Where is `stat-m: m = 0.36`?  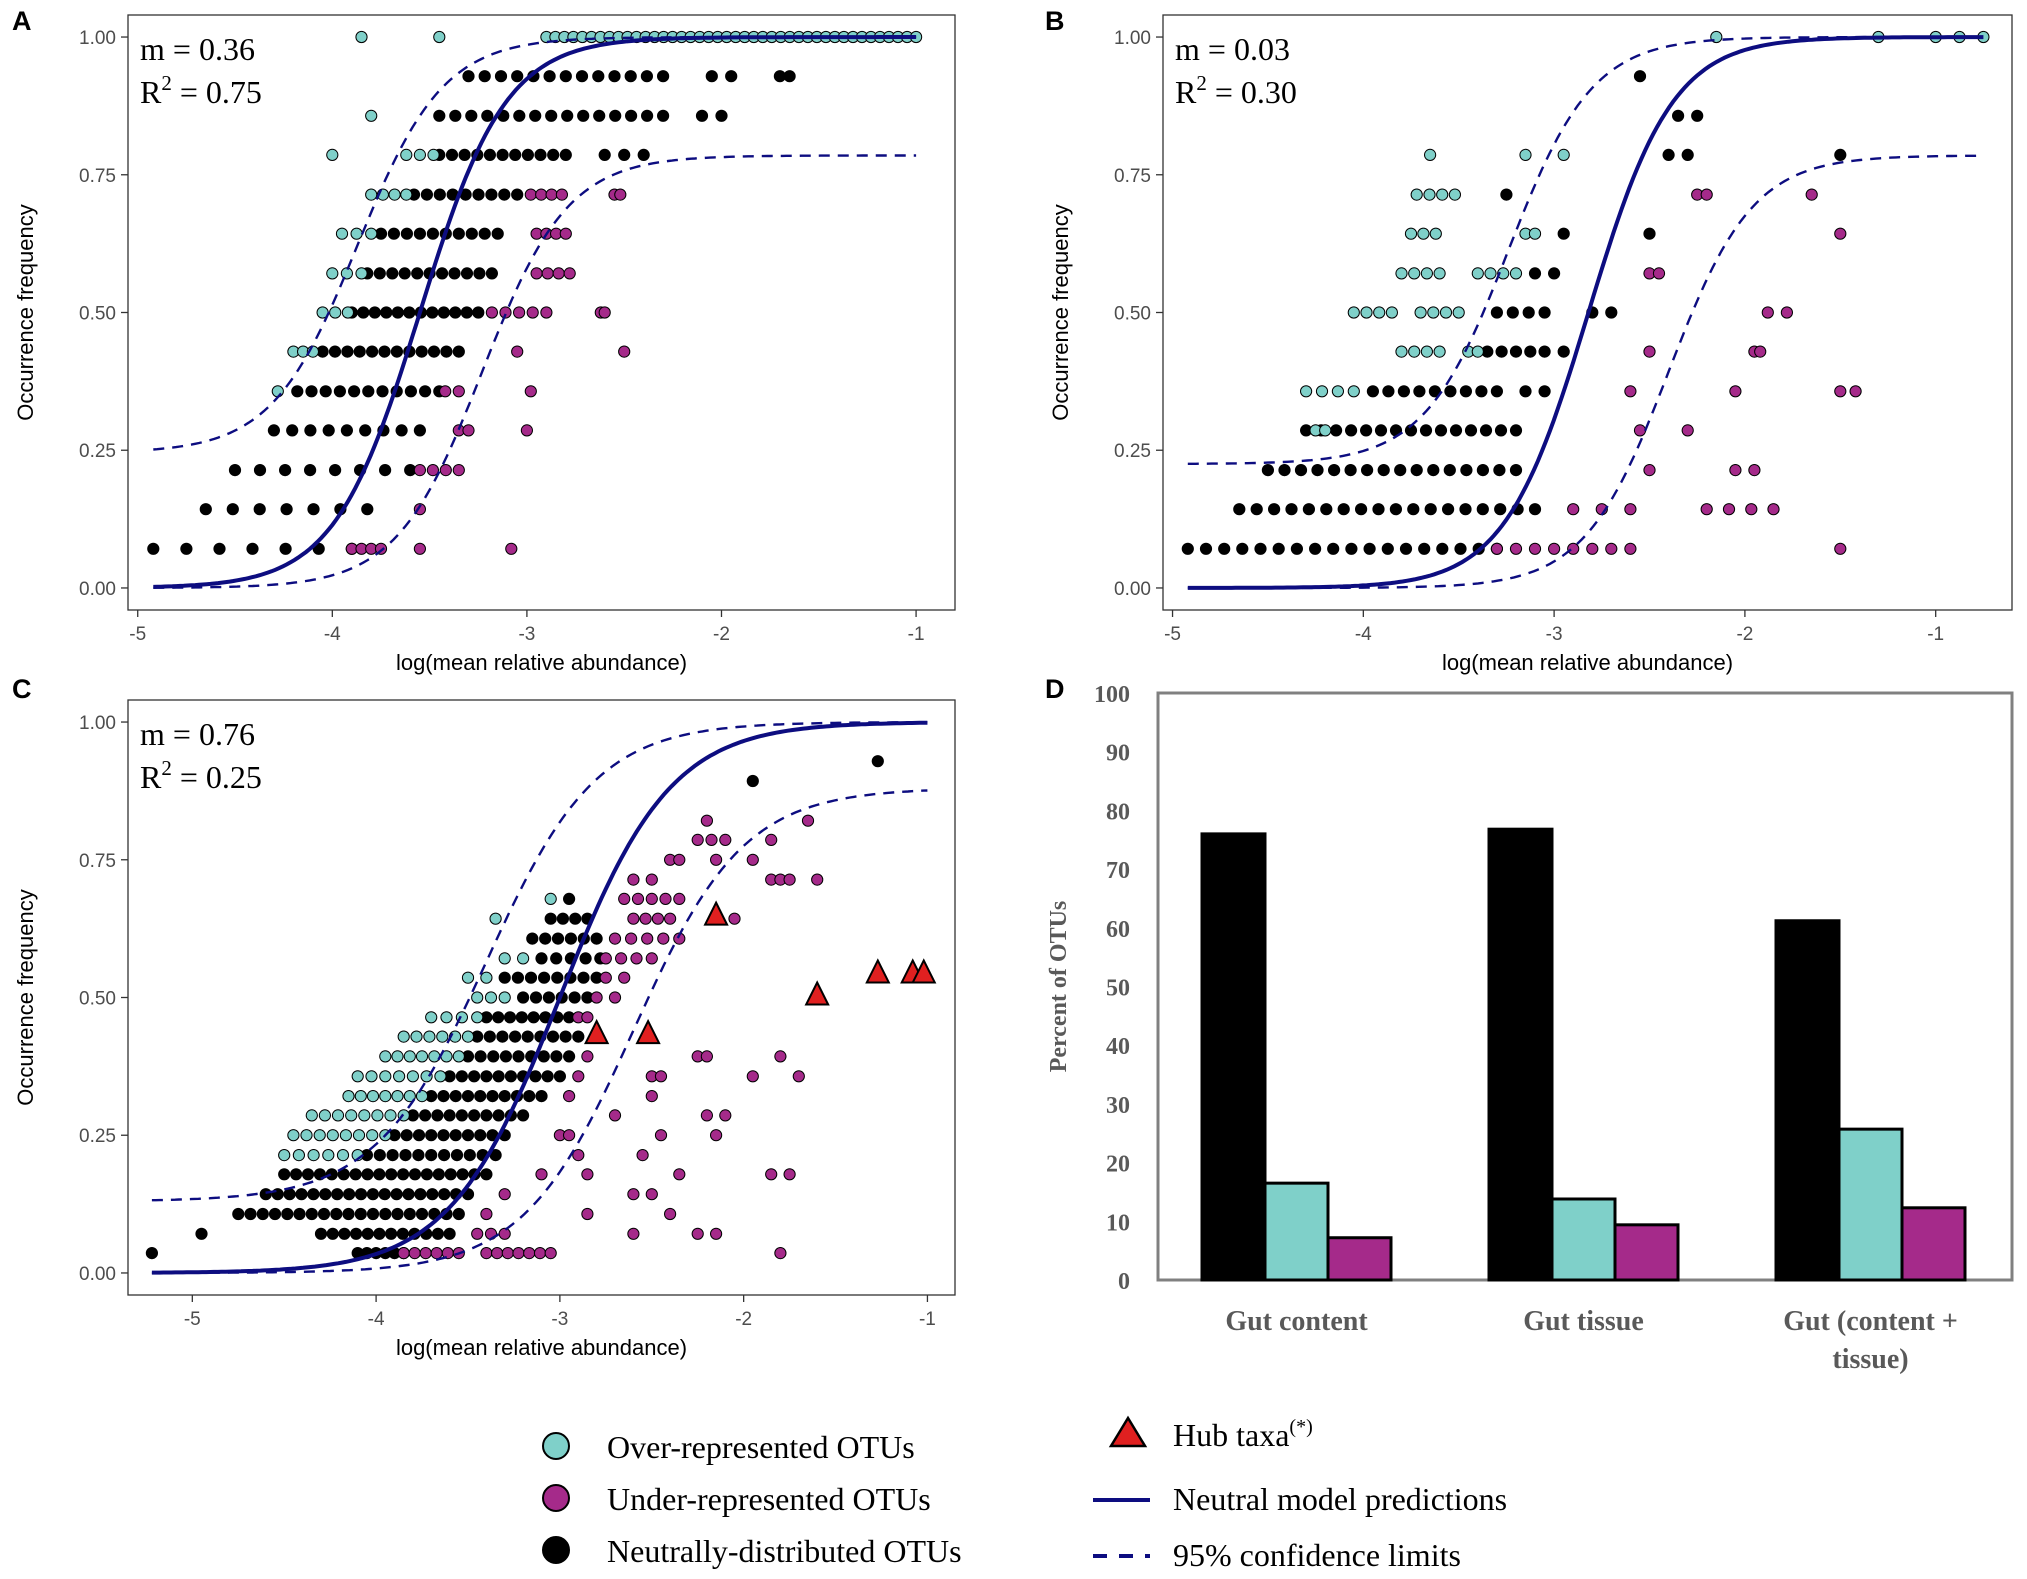 stat-m: m = 0.36 is located at coordinates (197, 49).